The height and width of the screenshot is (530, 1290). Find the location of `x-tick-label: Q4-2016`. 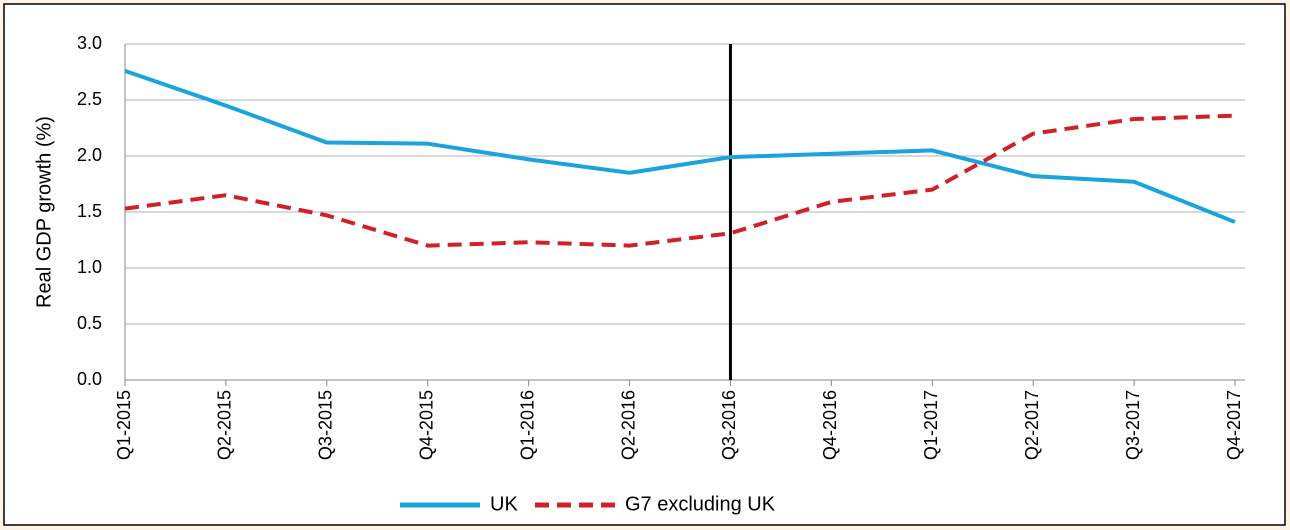

x-tick-label: Q4-2016 is located at coordinates (830, 425).